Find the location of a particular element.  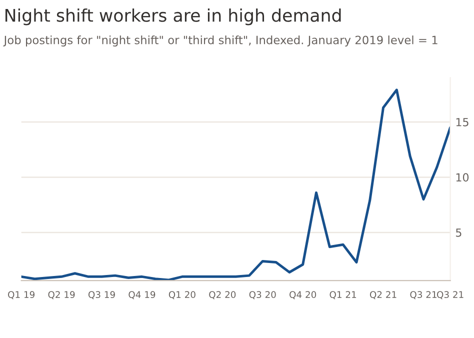

chart-title: Night shift workers are in high demand is located at coordinates (173, 17).